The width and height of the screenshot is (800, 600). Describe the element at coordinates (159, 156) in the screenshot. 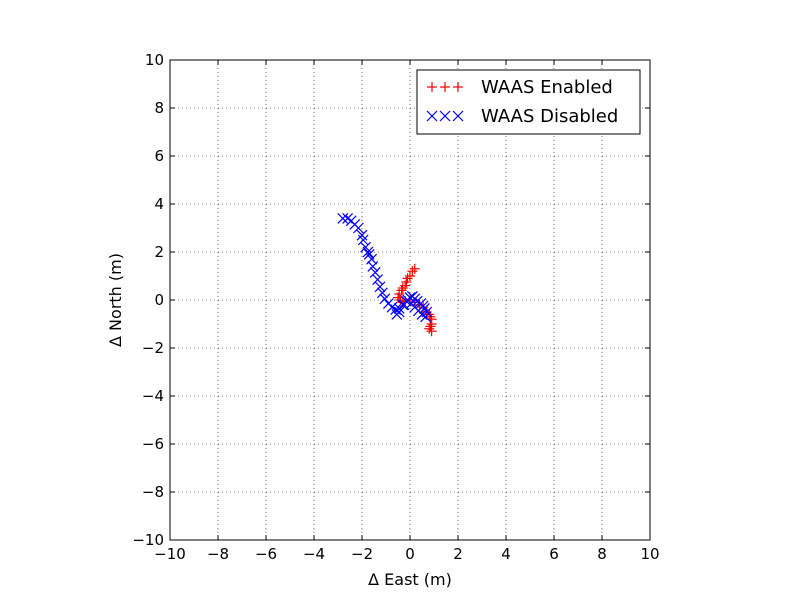

I see `y-tick-label: 6` at that location.